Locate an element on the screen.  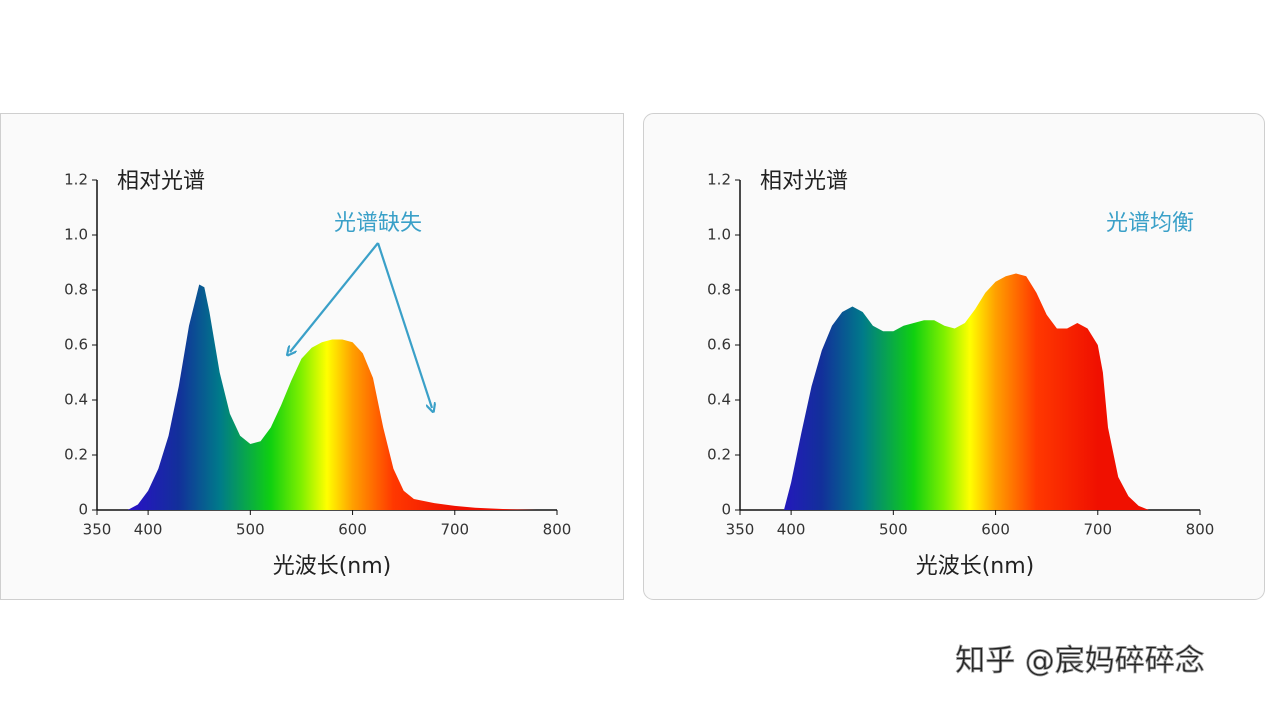
annotation: 光谱均衡 is located at coordinates (1150, 223).